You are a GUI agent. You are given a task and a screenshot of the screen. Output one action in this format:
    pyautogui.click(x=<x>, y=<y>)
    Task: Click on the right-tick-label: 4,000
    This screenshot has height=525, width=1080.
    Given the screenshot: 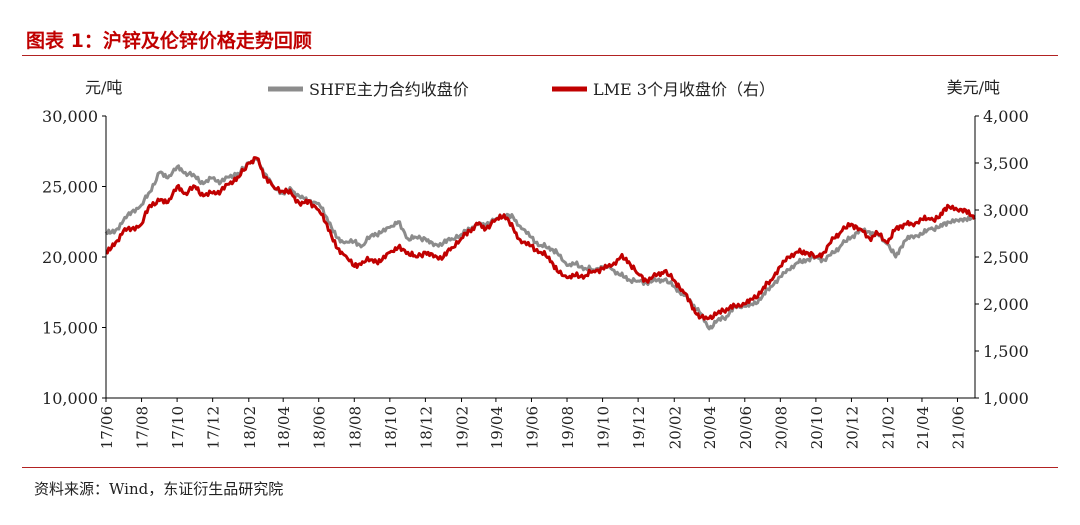 What is the action you would take?
    pyautogui.click(x=1006, y=116)
    